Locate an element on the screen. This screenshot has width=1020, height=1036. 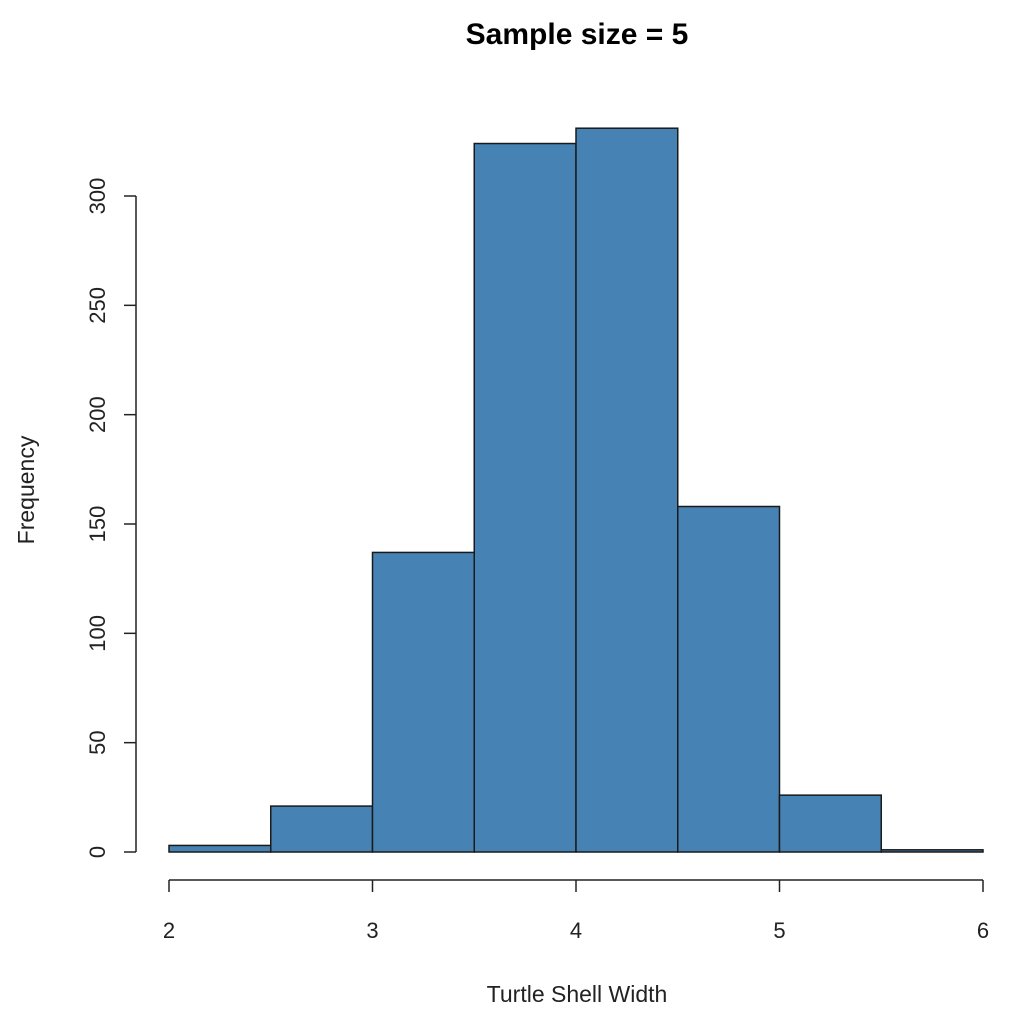
chart-title: Sample size = 5 is located at coordinates (577, 34).